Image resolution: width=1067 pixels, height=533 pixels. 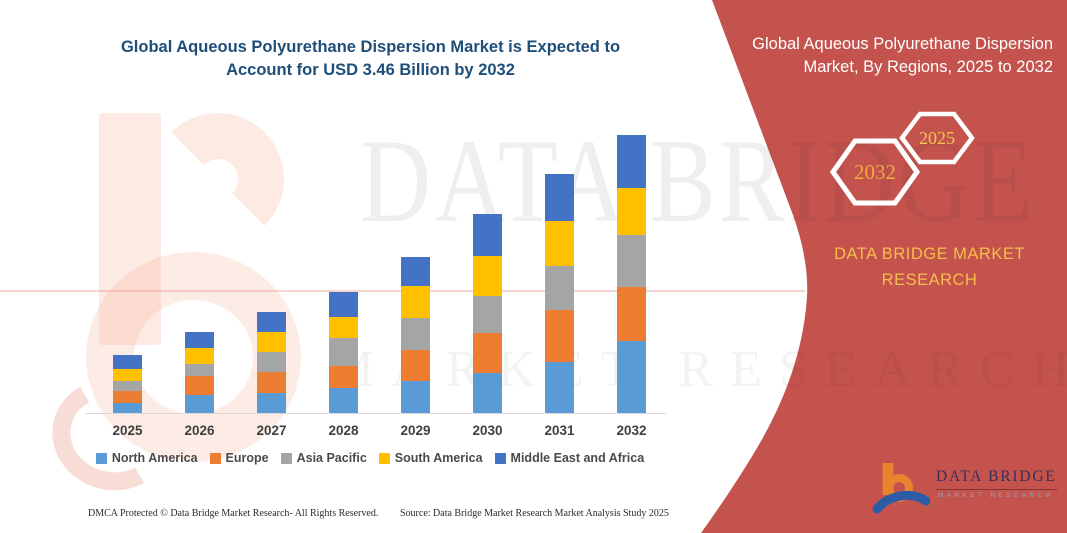 What do you see at coordinates (370, 70) in the screenshot?
I see `chart-title-line2: Account for USD 3.46 Billion by 2032` at bounding box center [370, 70].